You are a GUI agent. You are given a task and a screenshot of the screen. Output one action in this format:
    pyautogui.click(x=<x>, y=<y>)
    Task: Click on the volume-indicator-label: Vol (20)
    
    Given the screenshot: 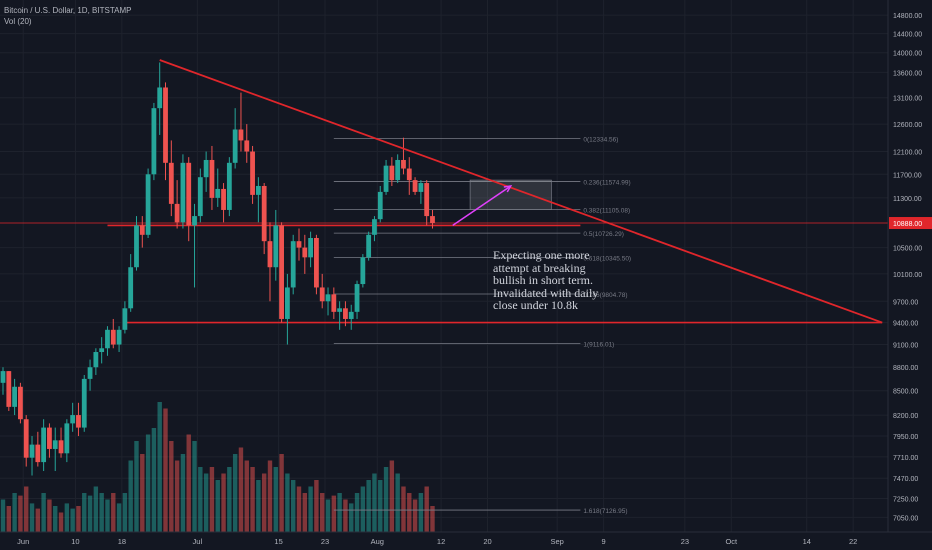 What is the action you would take?
    pyautogui.click(x=18, y=21)
    